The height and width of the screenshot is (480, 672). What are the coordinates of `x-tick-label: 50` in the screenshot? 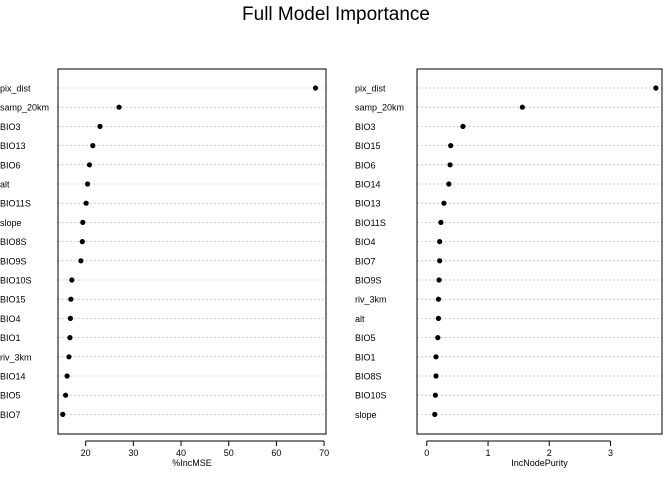 It's located at (229, 453).